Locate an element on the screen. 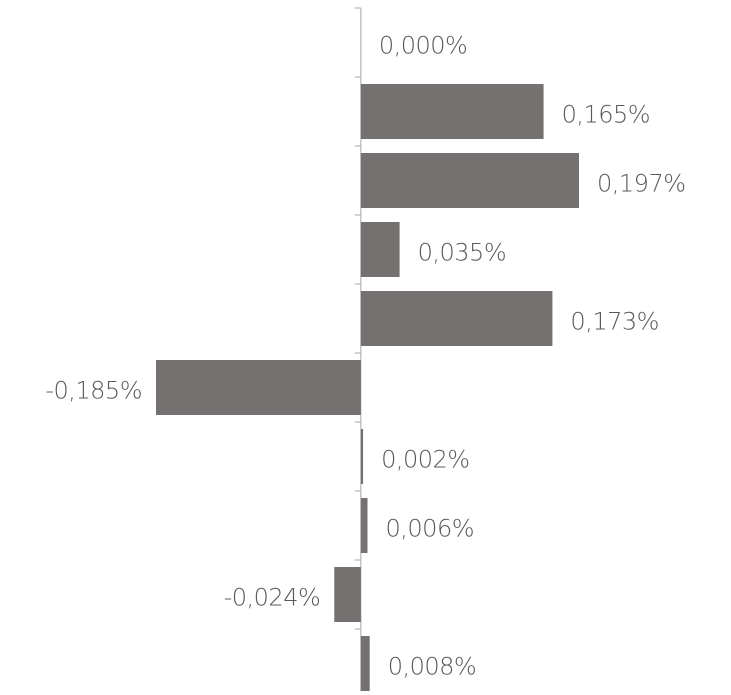 The width and height of the screenshot is (731, 695). data-label: 0,035% is located at coordinates (462, 253).